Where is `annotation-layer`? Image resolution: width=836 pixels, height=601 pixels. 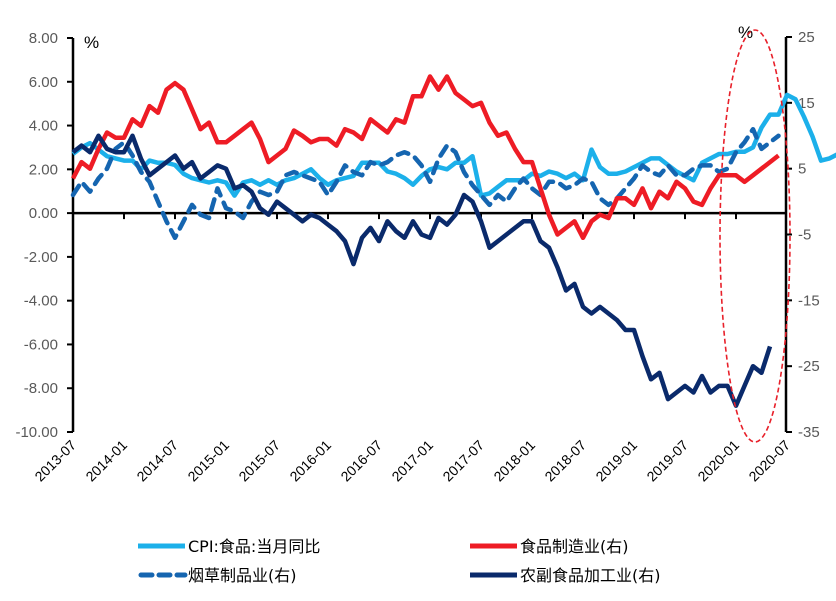
annotation-layer is located at coordinates (755, 236).